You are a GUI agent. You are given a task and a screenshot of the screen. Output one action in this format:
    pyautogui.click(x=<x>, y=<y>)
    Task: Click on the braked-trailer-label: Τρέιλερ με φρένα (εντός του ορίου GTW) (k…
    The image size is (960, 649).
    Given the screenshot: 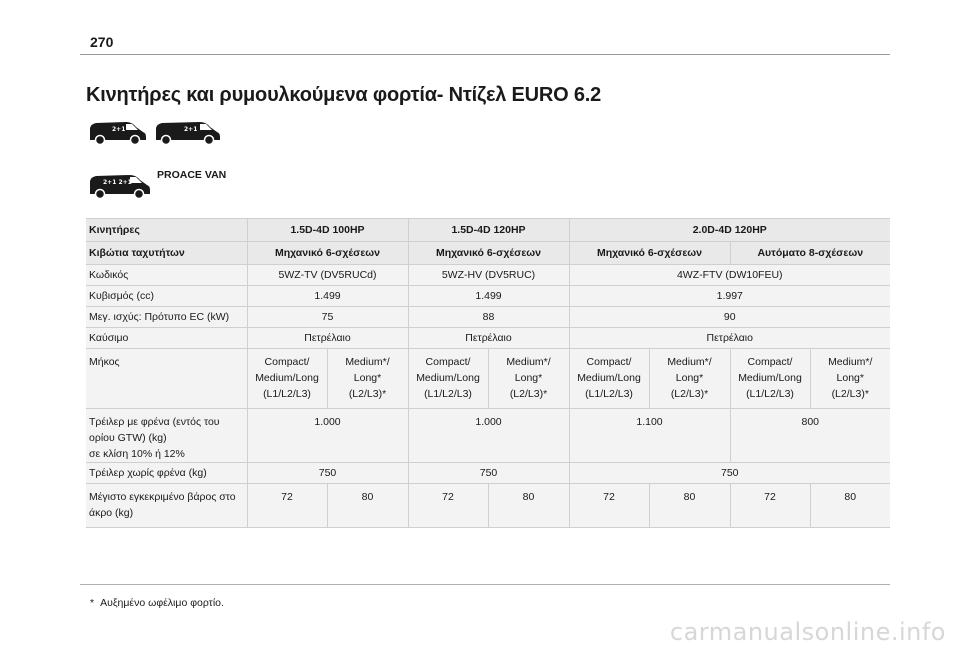 What is the action you would take?
    pyautogui.click(x=166, y=435)
    